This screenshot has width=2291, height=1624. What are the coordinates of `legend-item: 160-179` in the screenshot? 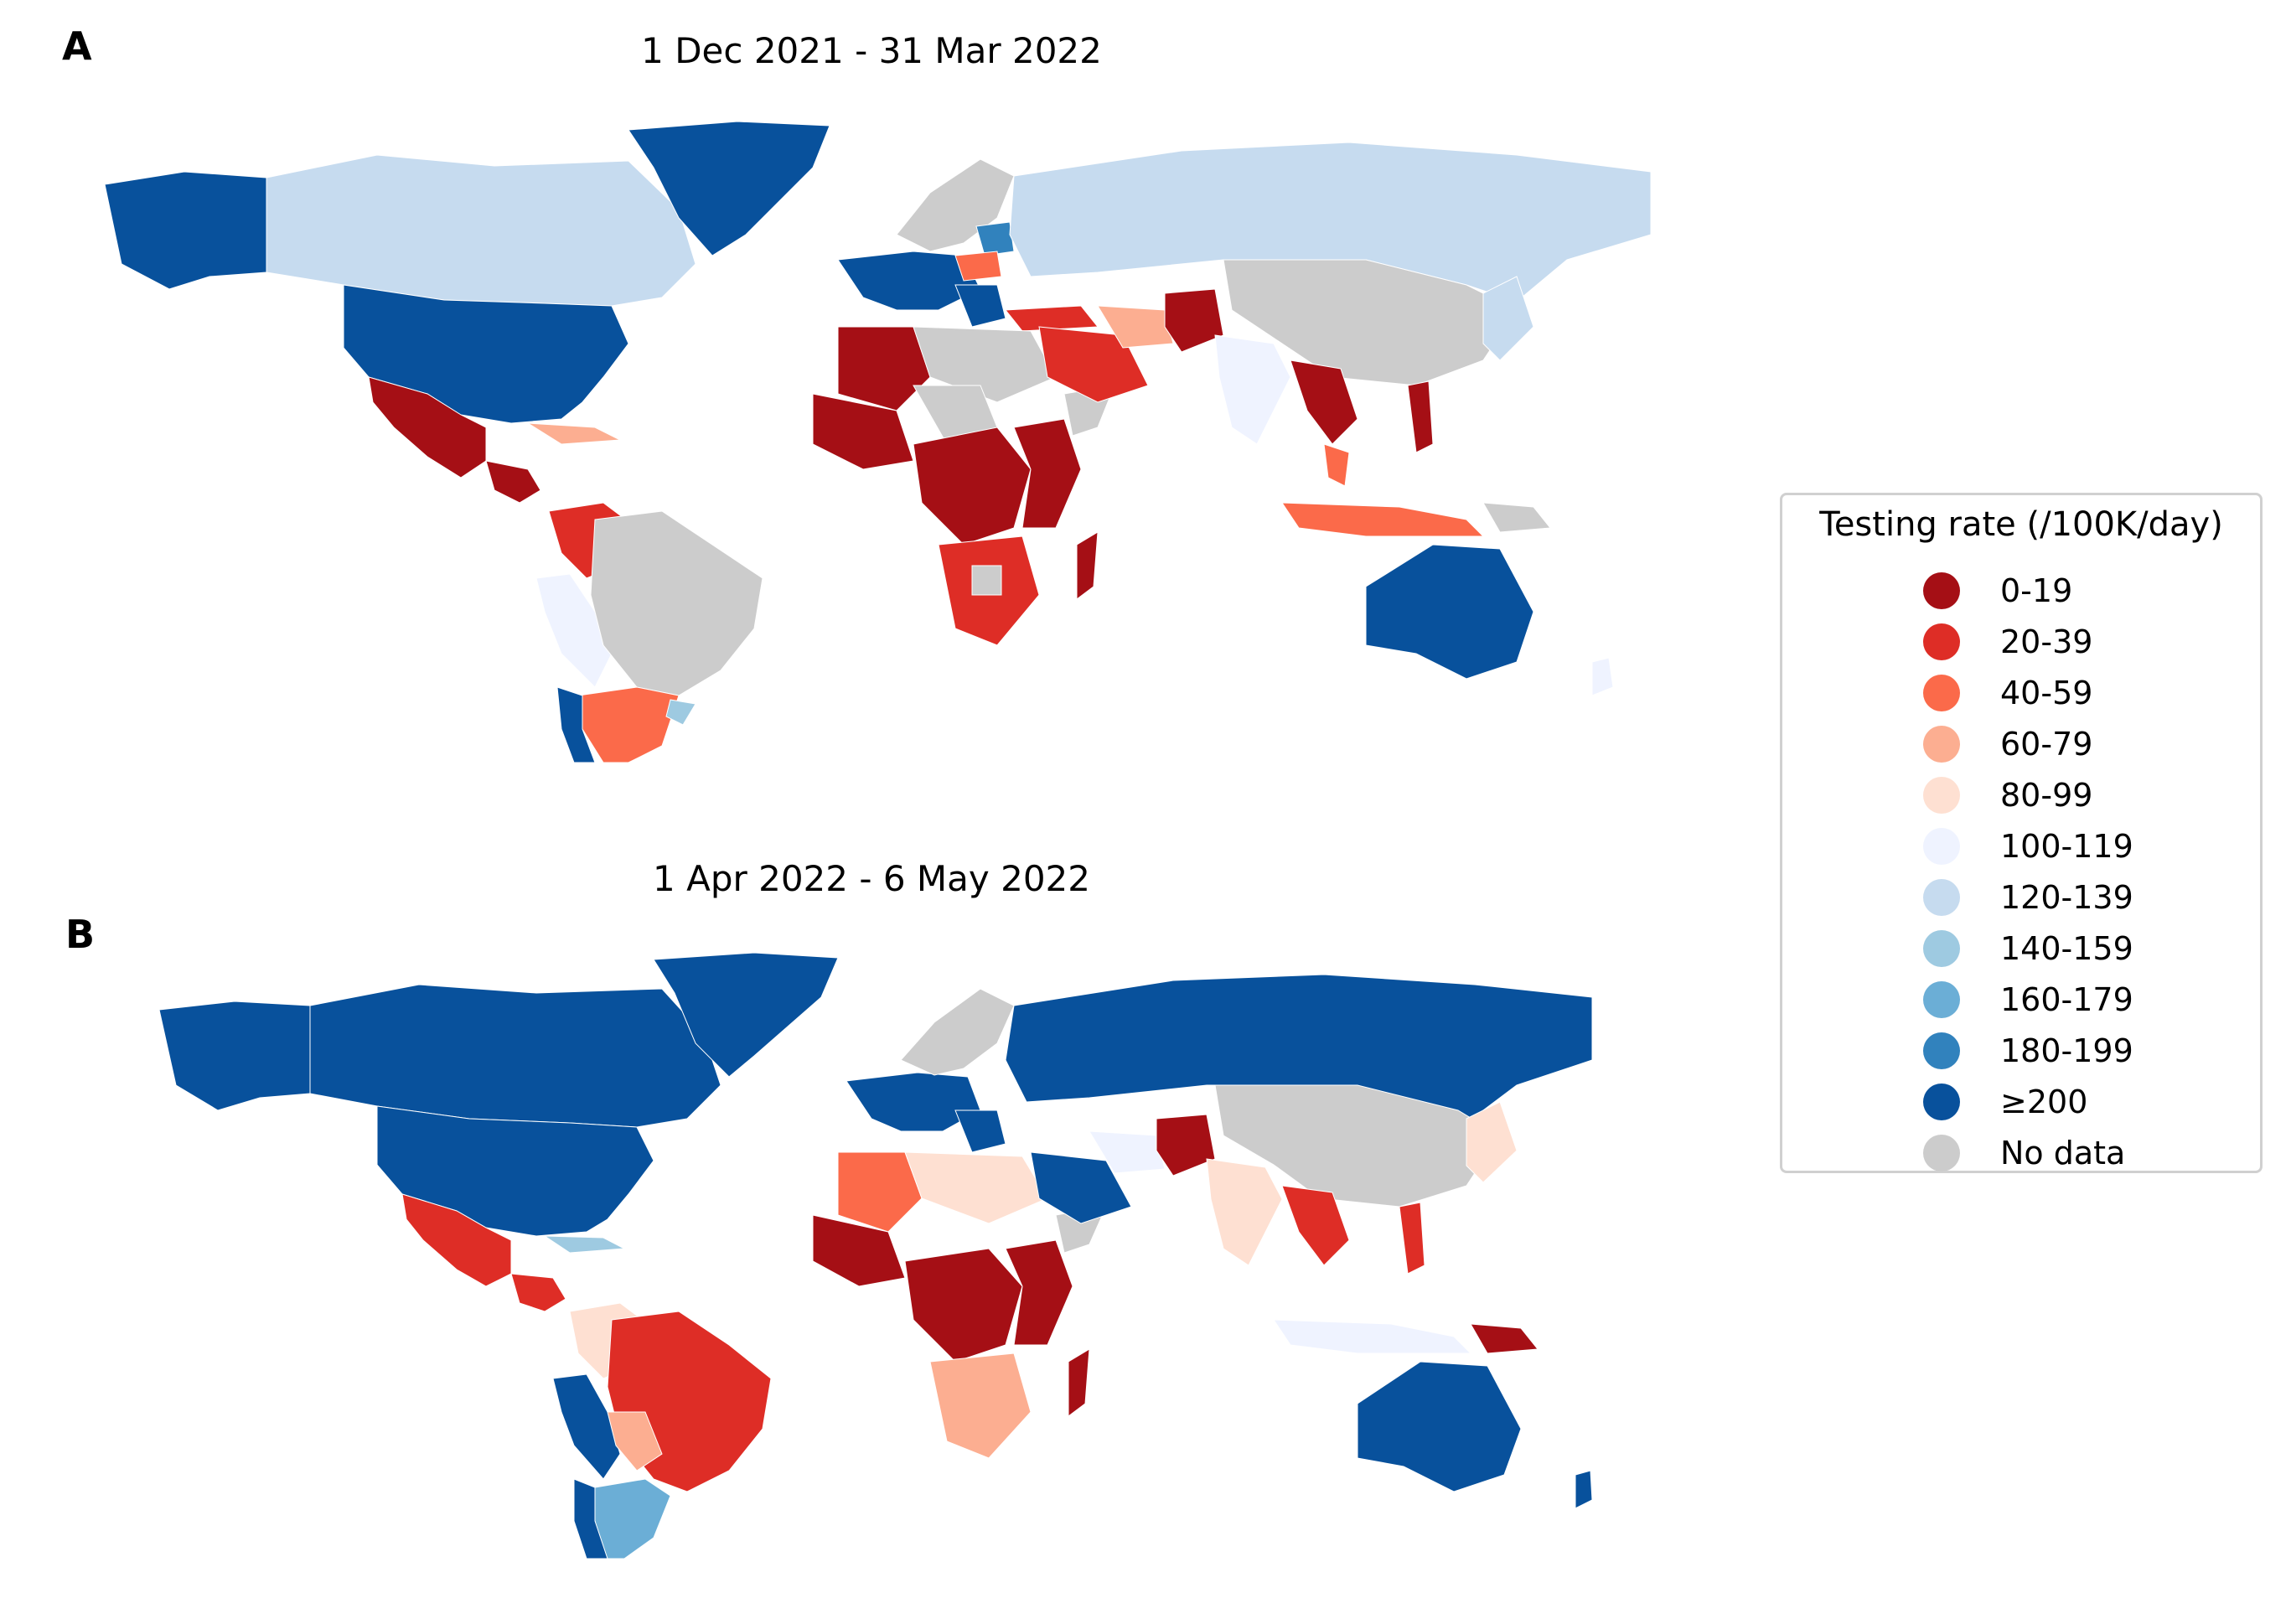 It's located at (2021, 1001).